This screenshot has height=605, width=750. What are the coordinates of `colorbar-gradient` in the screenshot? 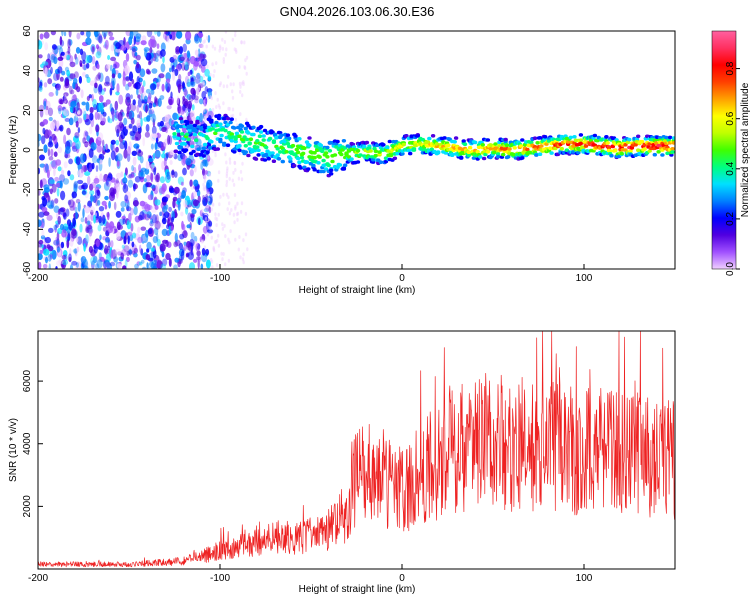 It's located at (724, 150).